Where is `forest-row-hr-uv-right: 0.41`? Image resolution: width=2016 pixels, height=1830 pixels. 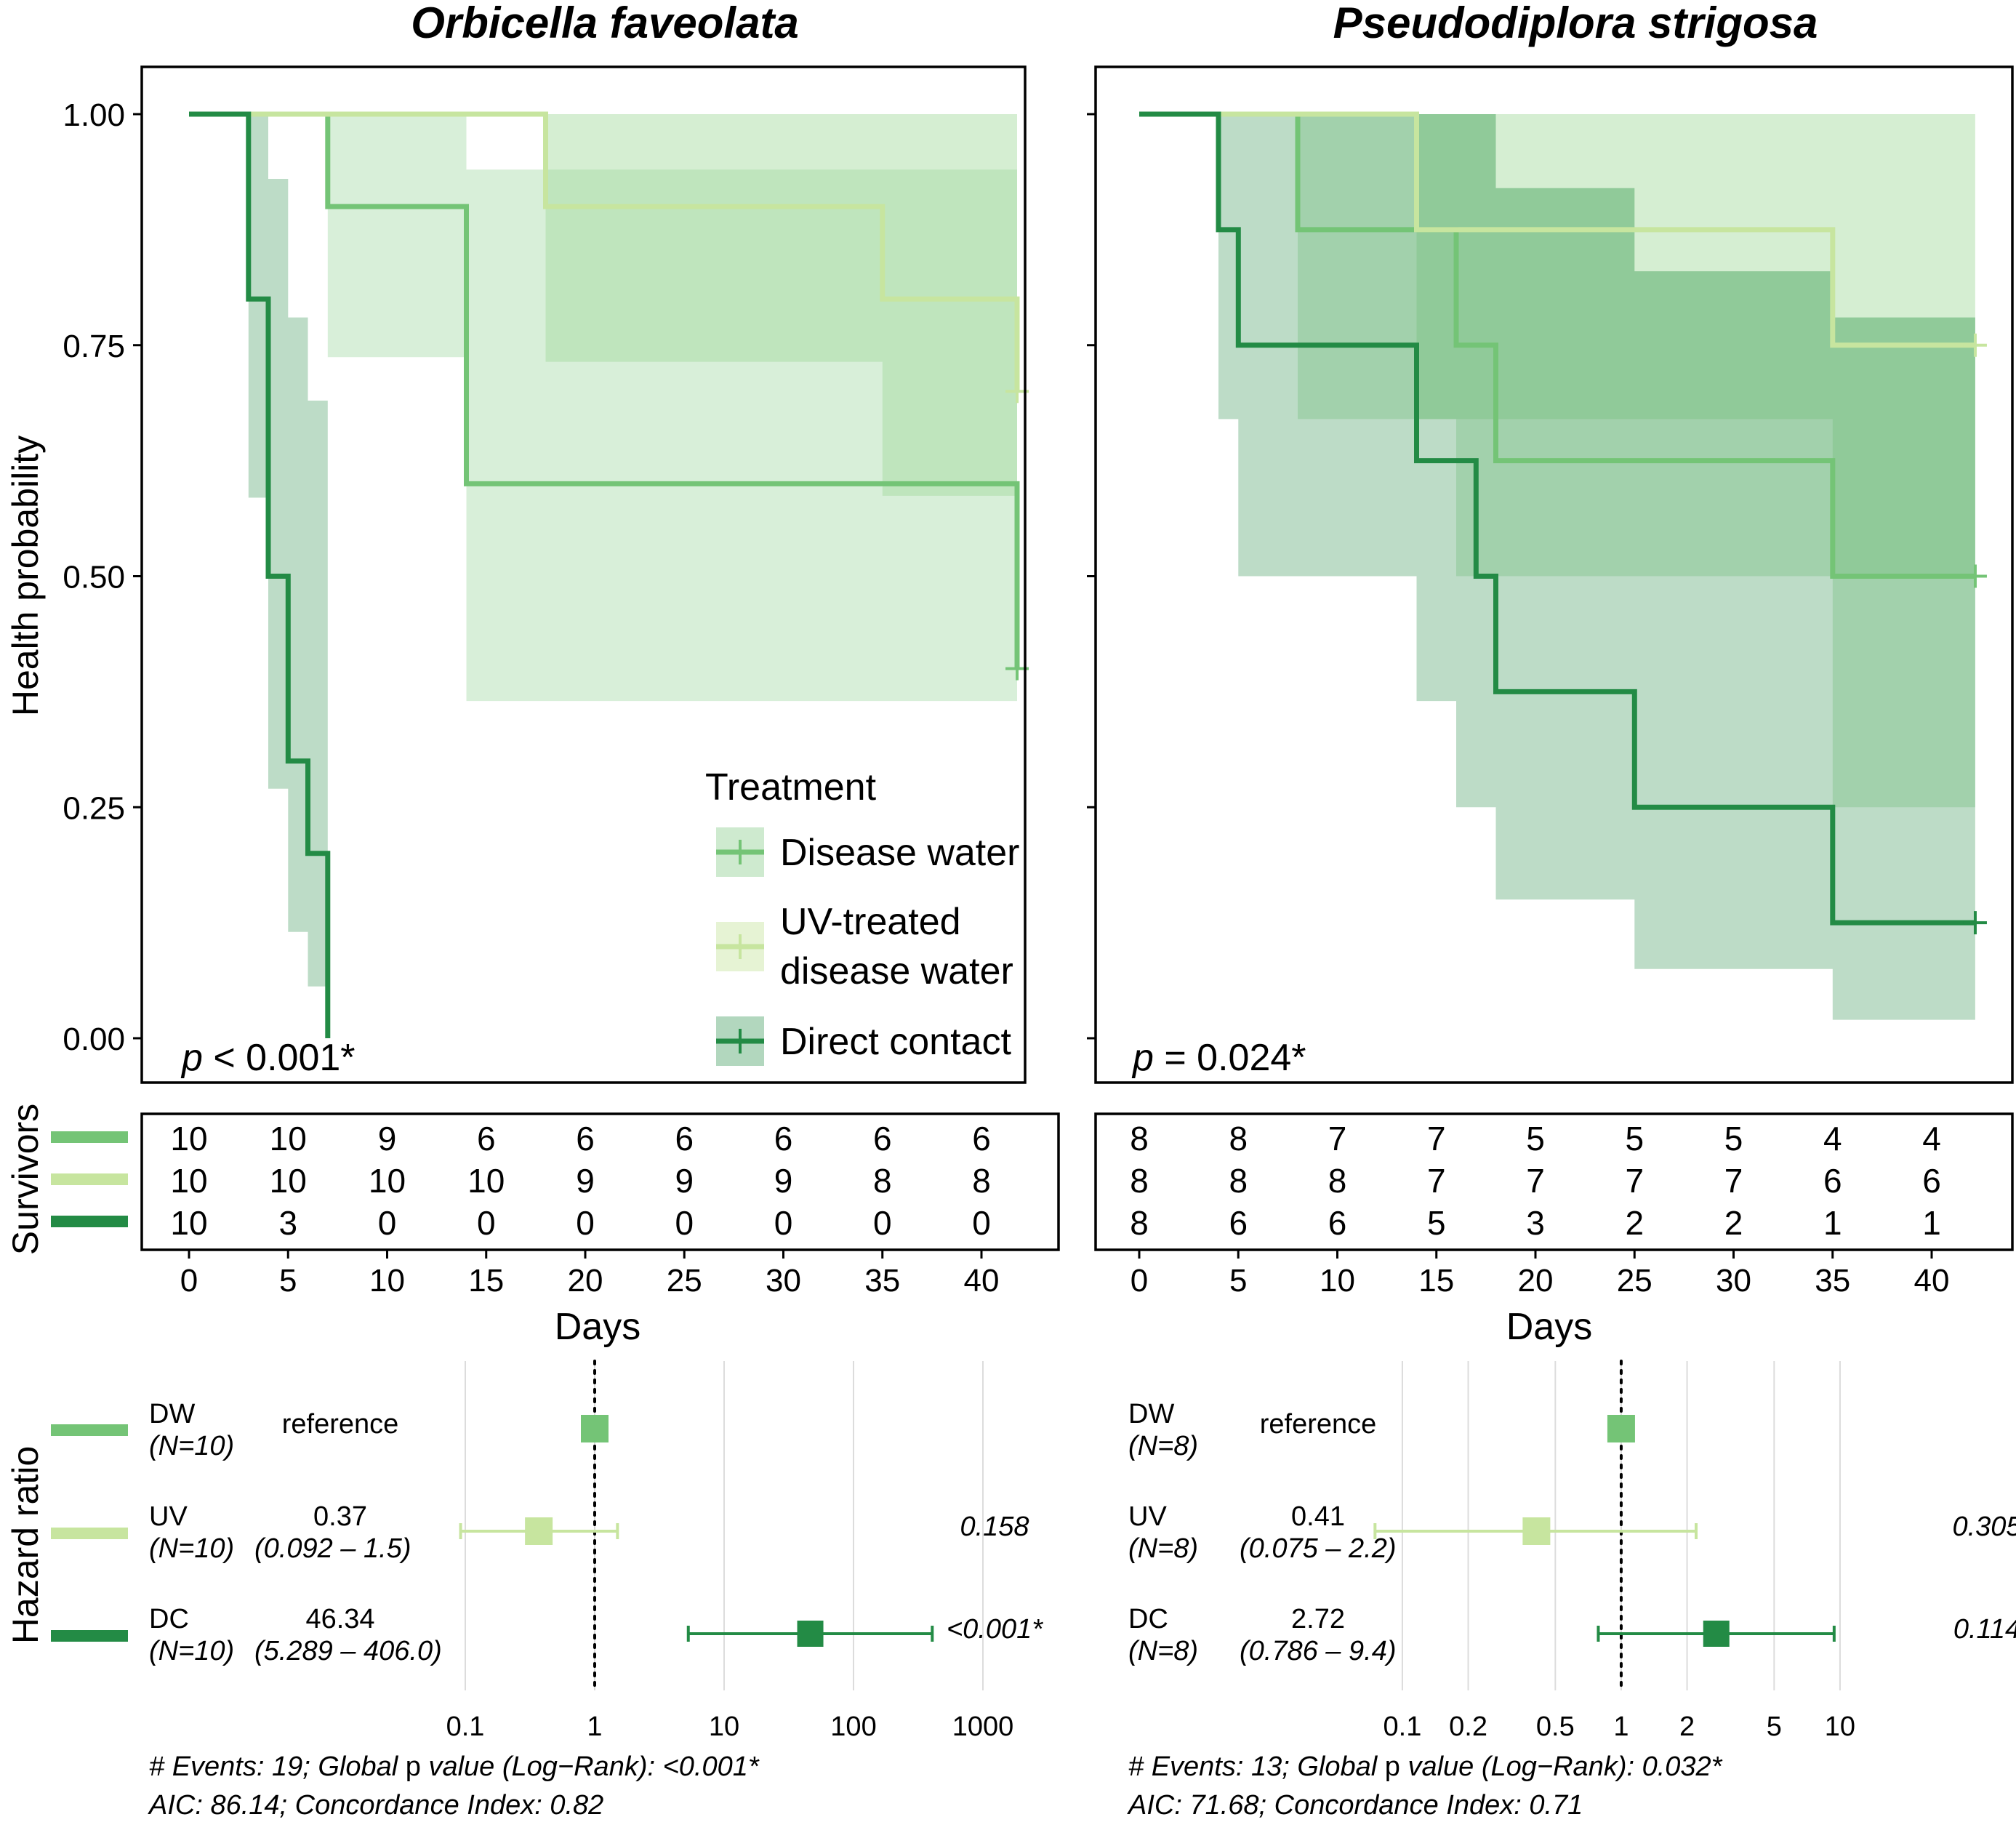
forest-row-hr-uv-right: 0.41 is located at coordinates (1318, 1516).